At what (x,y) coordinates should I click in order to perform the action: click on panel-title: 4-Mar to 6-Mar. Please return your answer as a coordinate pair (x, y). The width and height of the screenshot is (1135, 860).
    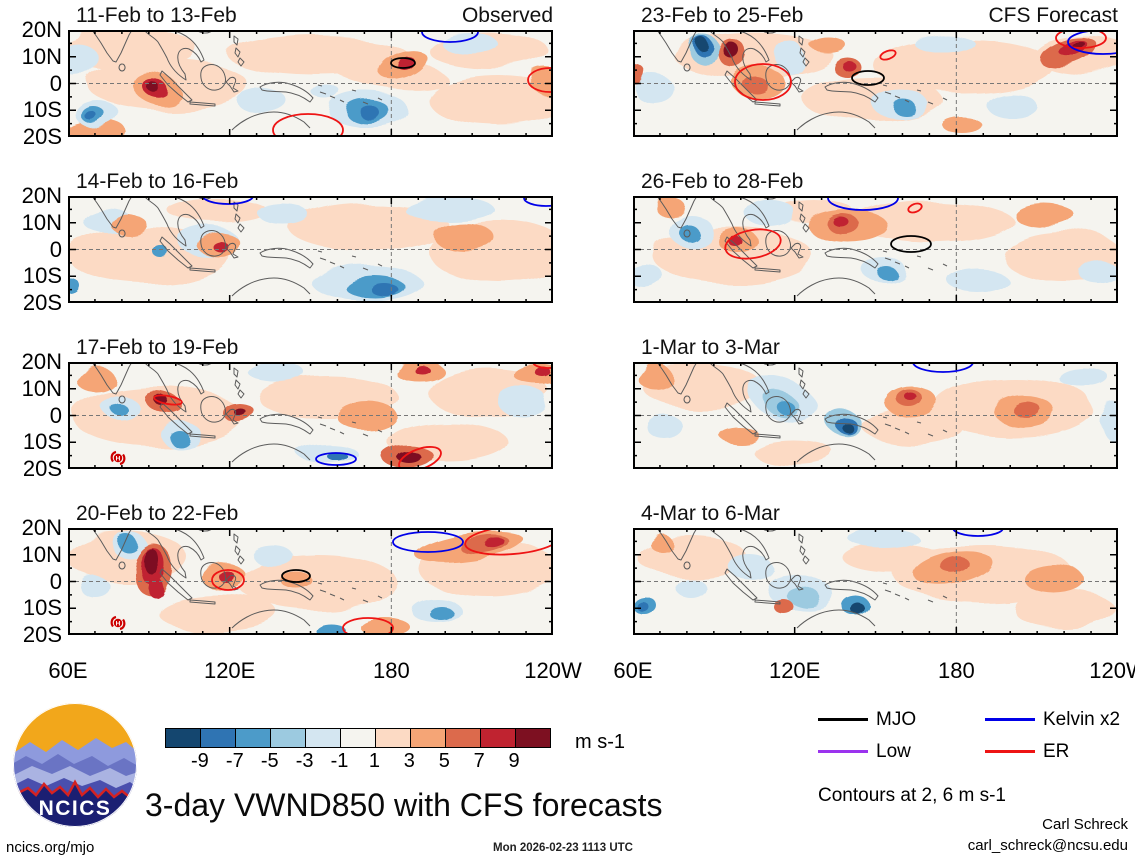
    Looking at the image, I should click on (710, 513).